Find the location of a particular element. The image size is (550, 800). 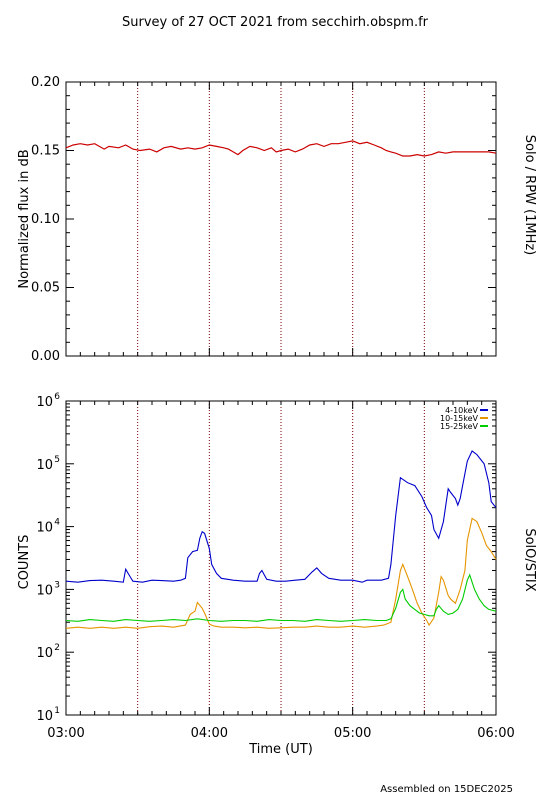

top-y-tick-label: 0.20 is located at coordinates (45, 82).